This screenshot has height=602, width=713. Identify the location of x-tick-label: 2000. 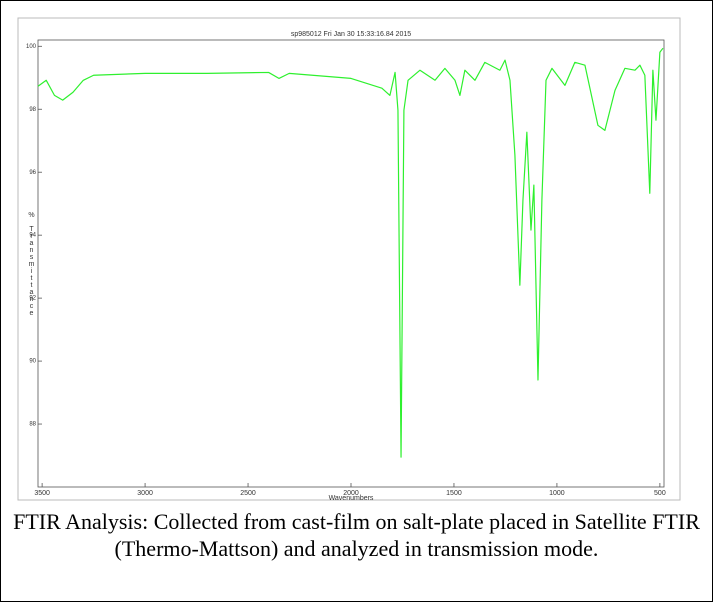
(351, 493).